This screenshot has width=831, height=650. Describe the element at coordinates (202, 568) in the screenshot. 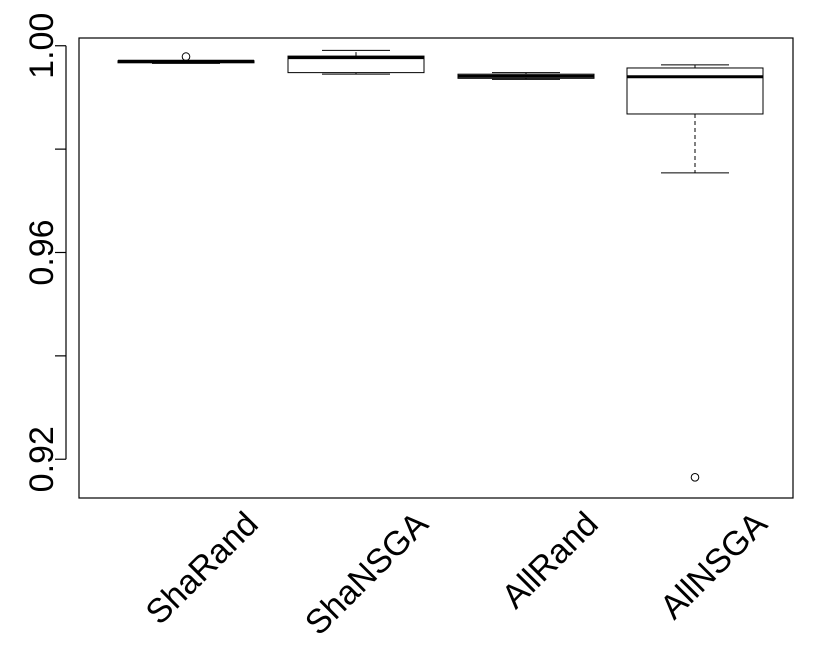

I see `x-category-label: ShaRand` at that location.